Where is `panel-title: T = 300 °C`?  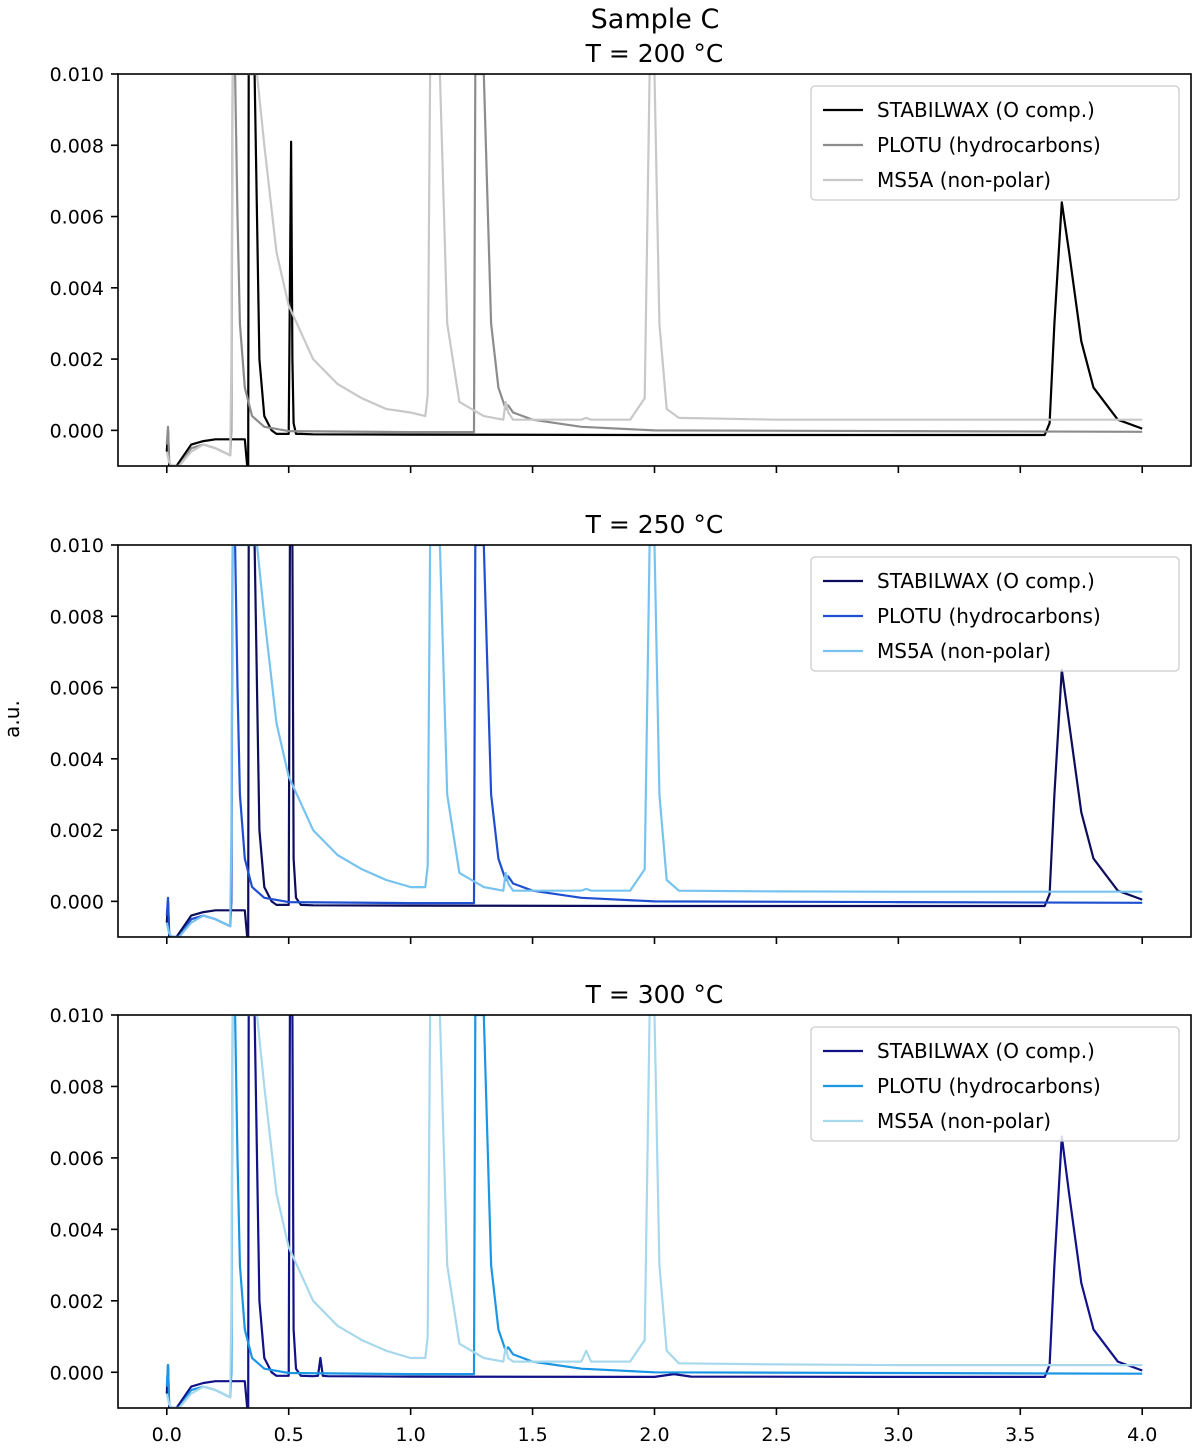
panel-title: T = 300 °C is located at coordinates (654, 994).